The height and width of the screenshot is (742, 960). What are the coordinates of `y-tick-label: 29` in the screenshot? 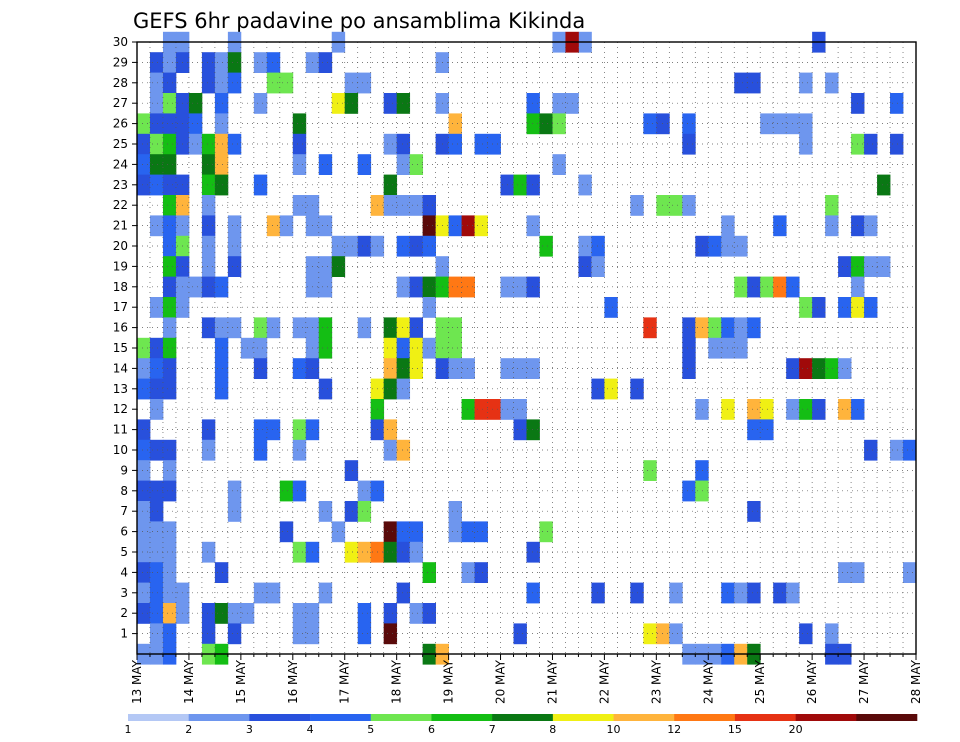 It's located at (120, 62).